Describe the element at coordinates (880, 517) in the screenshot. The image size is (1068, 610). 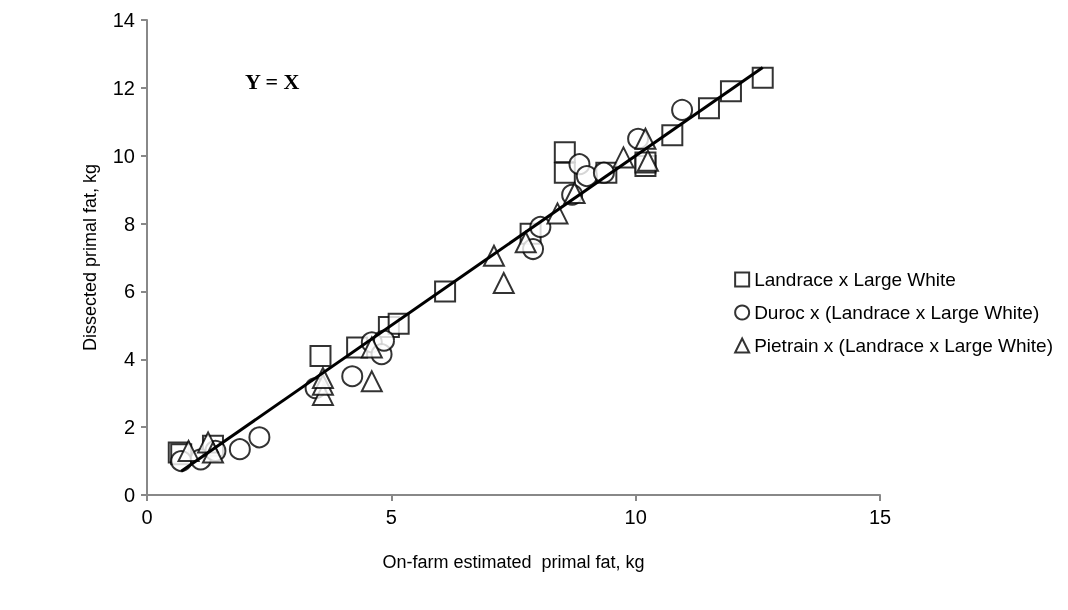
I see `x-tick-label: 15` at that location.